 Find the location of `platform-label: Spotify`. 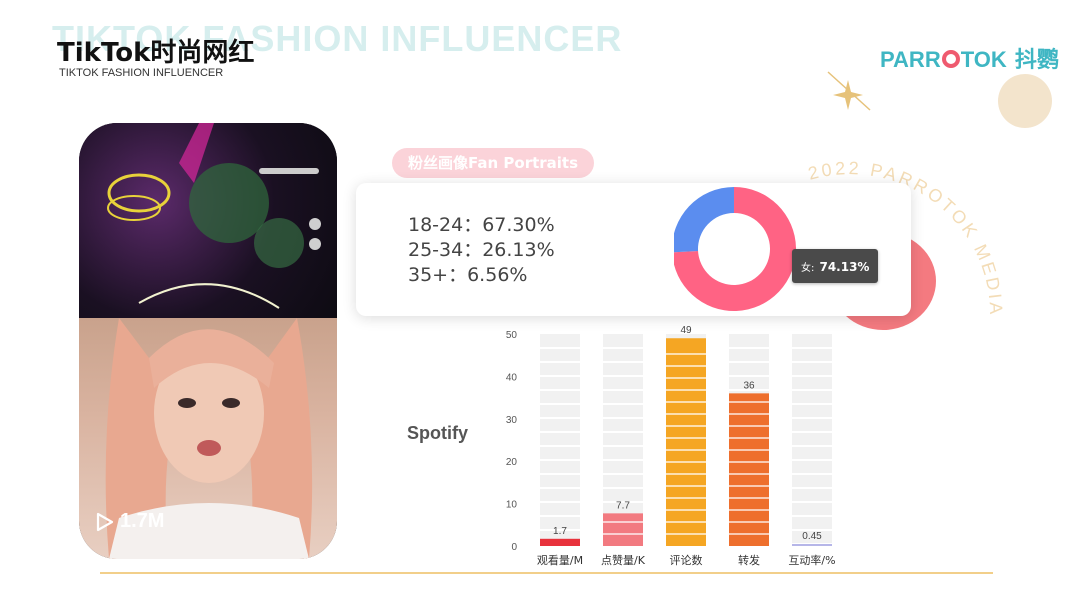

platform-label: Spotify is located at coordinates (437, 433).